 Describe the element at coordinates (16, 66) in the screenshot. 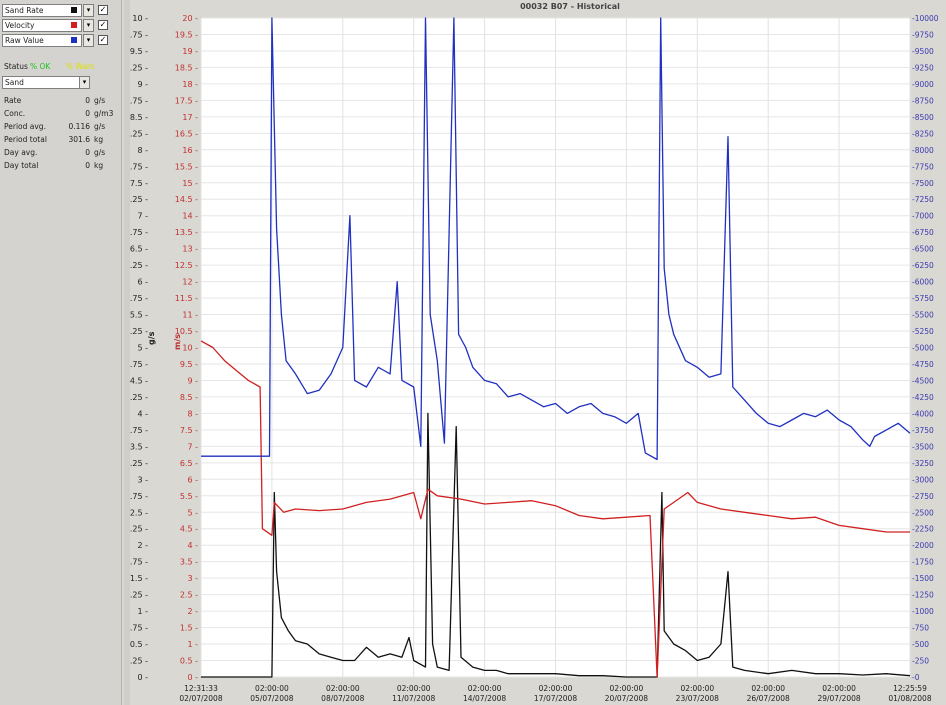

I see `status-label: Status` at that location.